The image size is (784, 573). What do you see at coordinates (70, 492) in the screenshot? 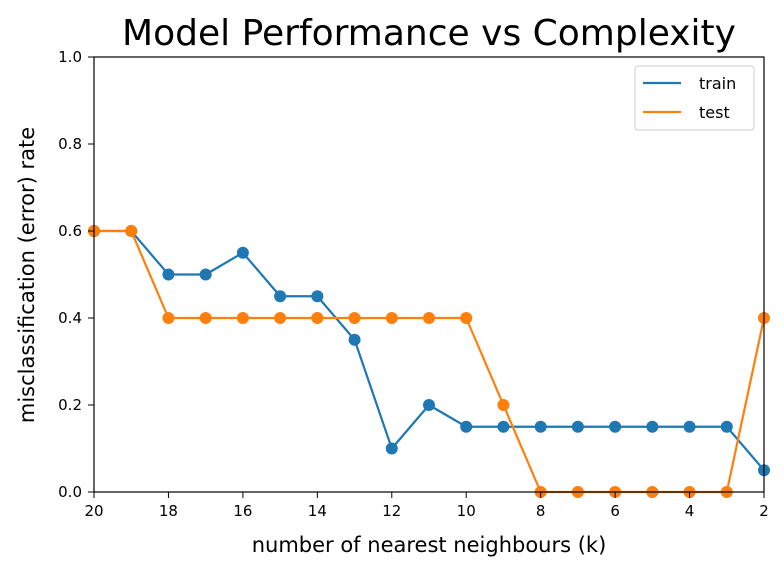
I see `y-tick-label: 0.0` at bounding box center [70, 492].